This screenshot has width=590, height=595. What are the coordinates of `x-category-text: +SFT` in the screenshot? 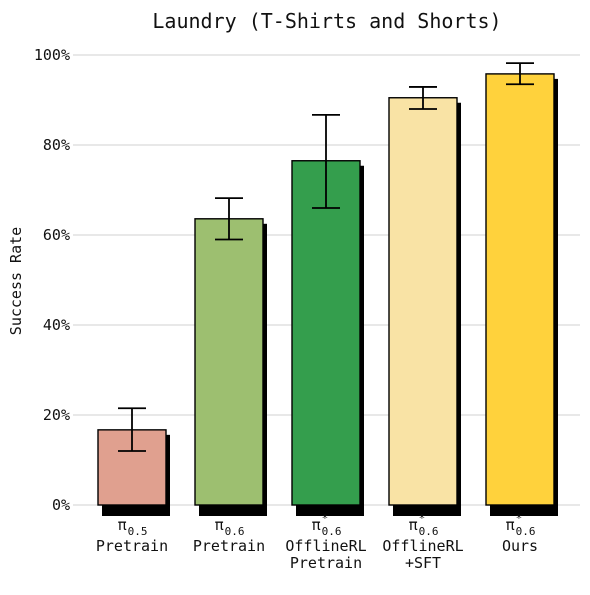 It's located at (423, 563).